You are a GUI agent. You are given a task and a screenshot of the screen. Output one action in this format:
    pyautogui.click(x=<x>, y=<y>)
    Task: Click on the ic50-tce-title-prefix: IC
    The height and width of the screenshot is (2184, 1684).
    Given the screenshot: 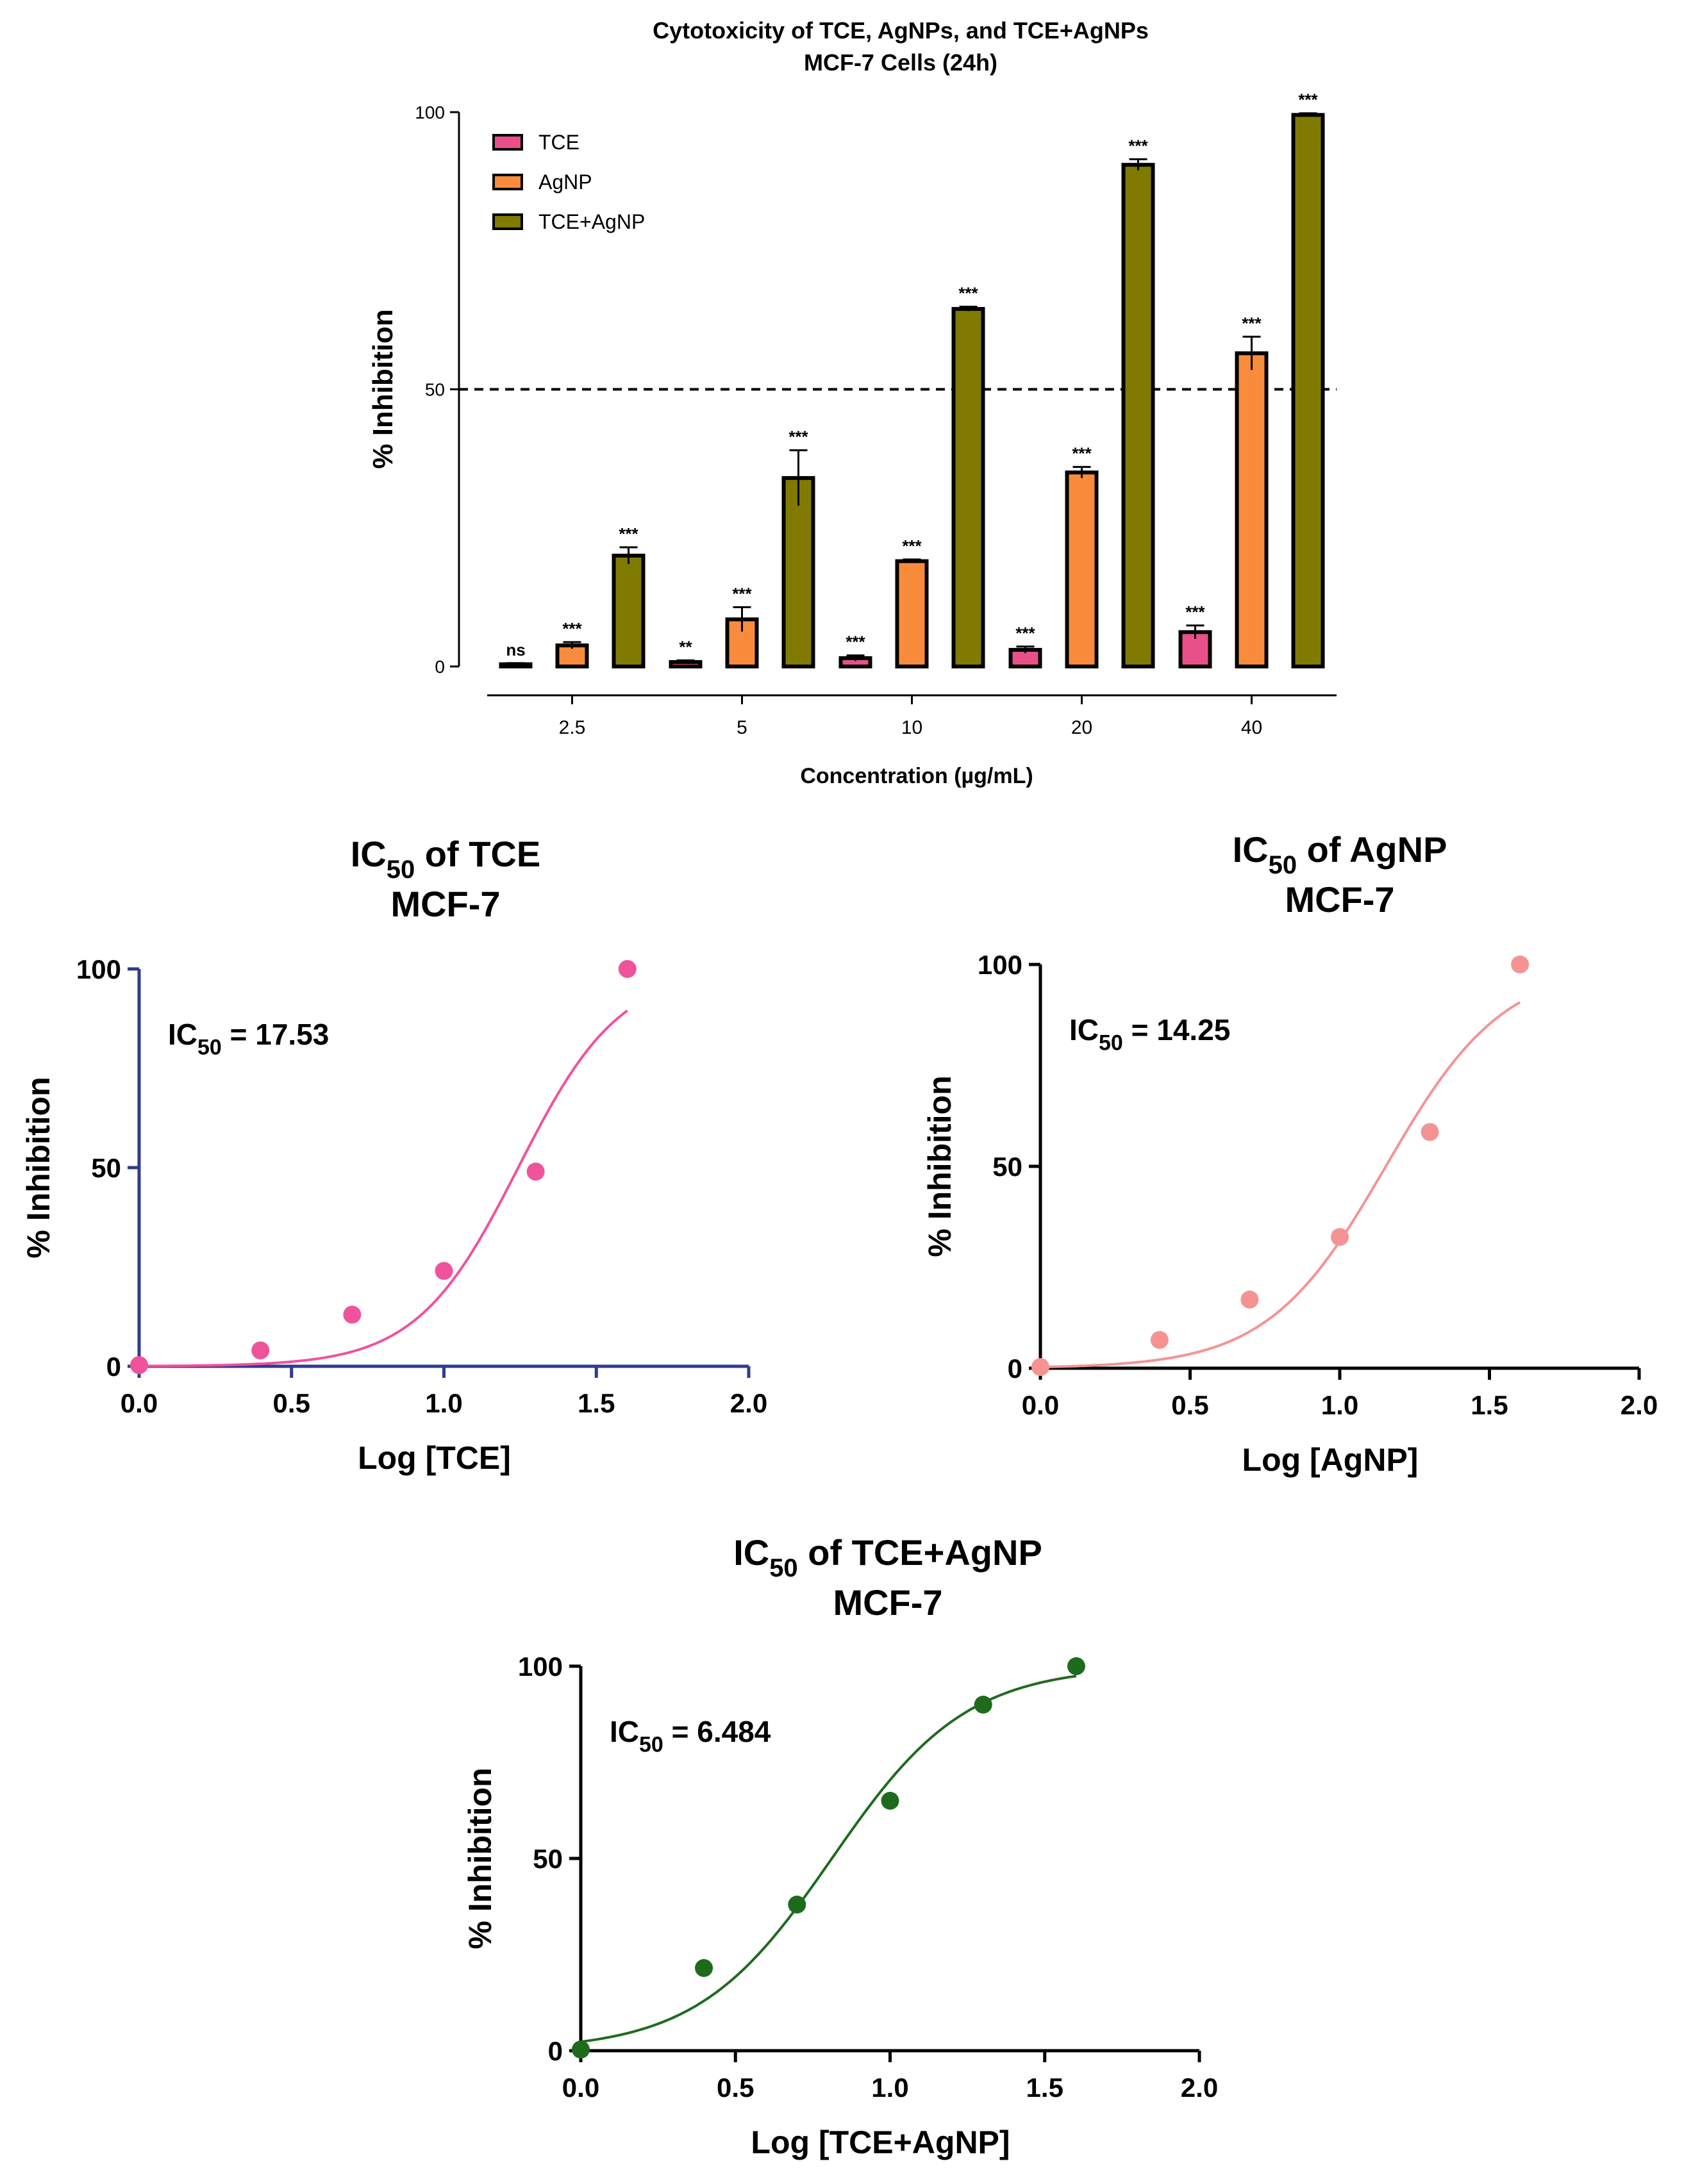 What is the action you would take?
    pyautogui.click(x=369, y=854)
    